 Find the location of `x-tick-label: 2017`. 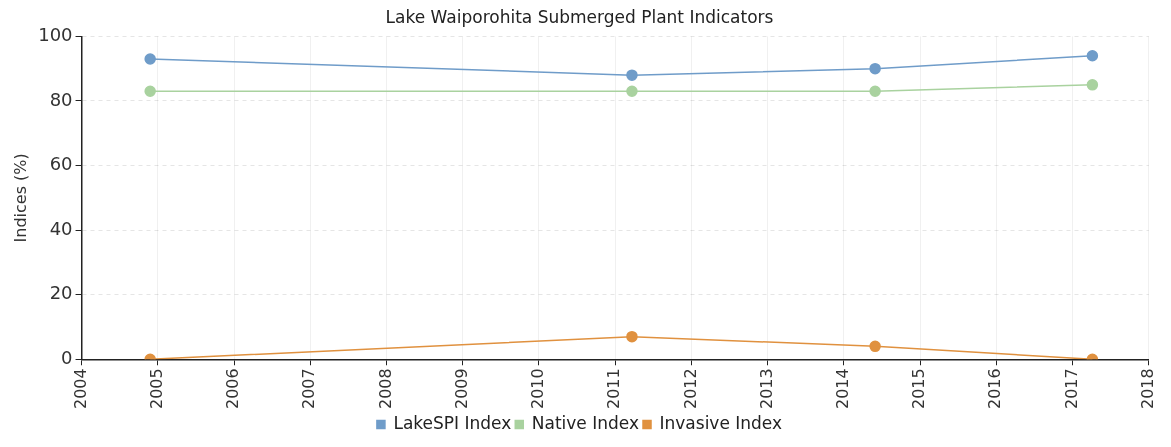

x-tick-label: 2017 is located at coordinates (1071, 388).